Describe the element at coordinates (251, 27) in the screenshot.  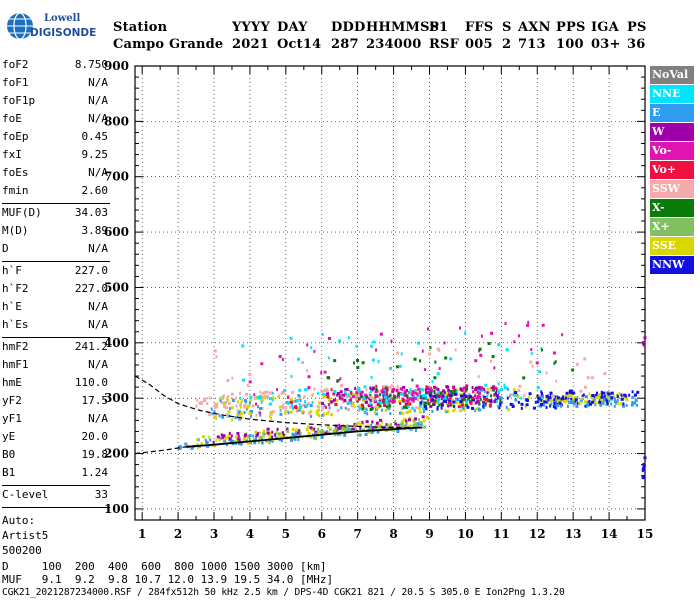
I see `header-label: YYYY` at that location.